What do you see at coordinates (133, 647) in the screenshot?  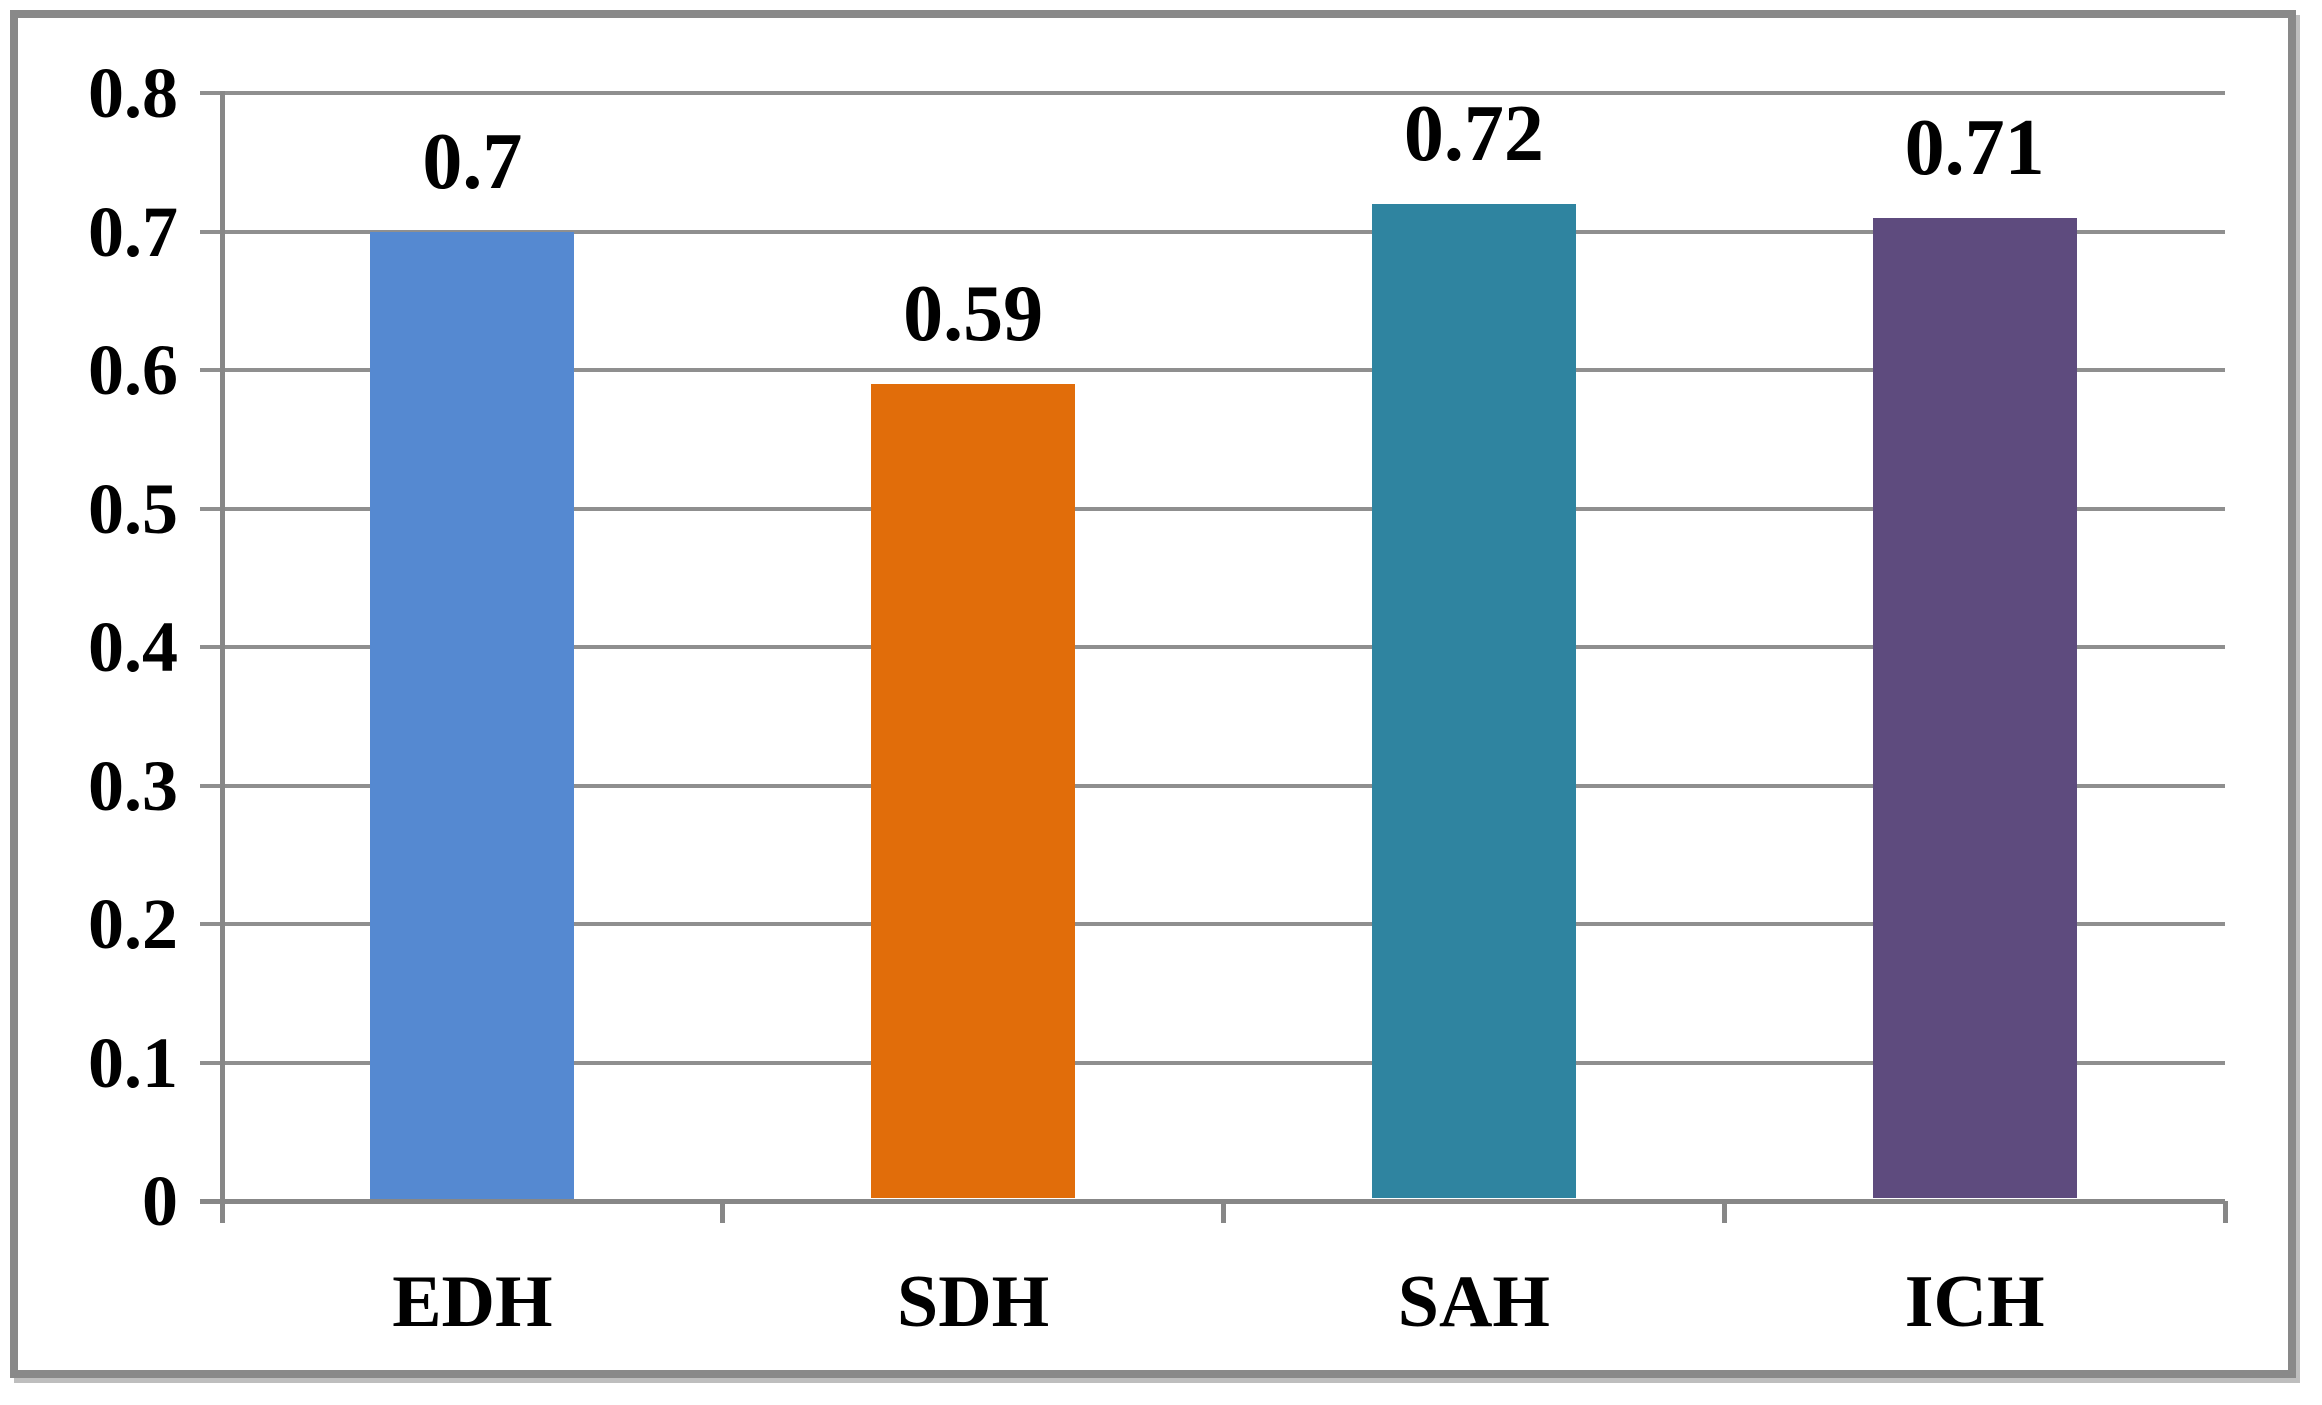 I see `y-axis-tick-label: 0.4` at bounding box center [133, 647].